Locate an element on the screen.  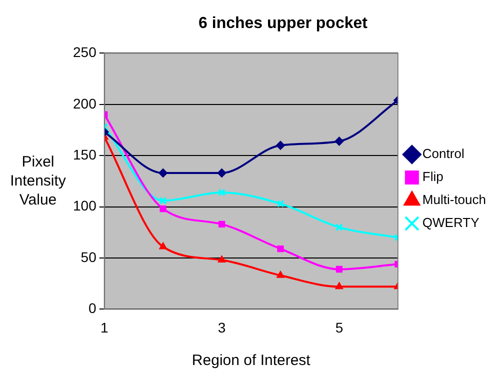
y-tick-label: 0 is located at coordinates (92, 308).